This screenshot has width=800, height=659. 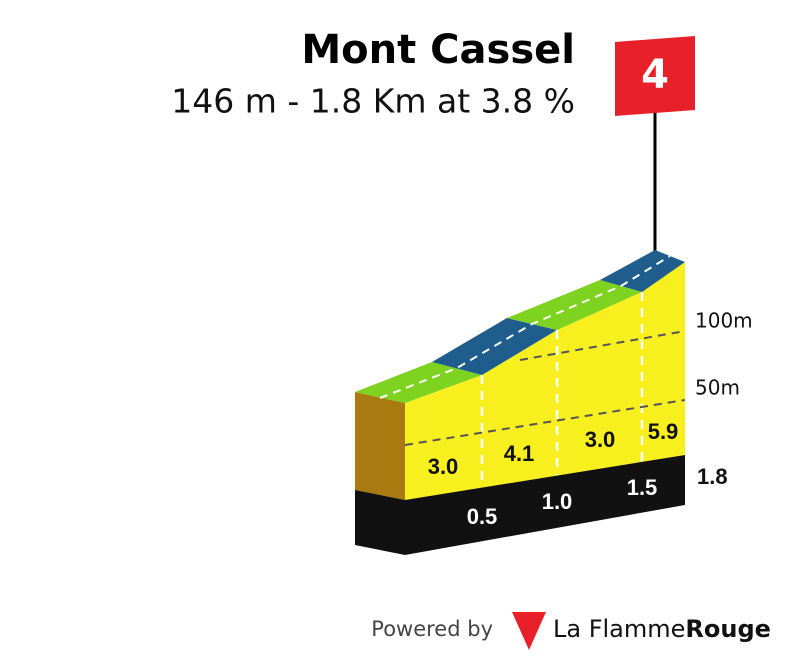 I want to click on side-face, so click(x=380, y=446).